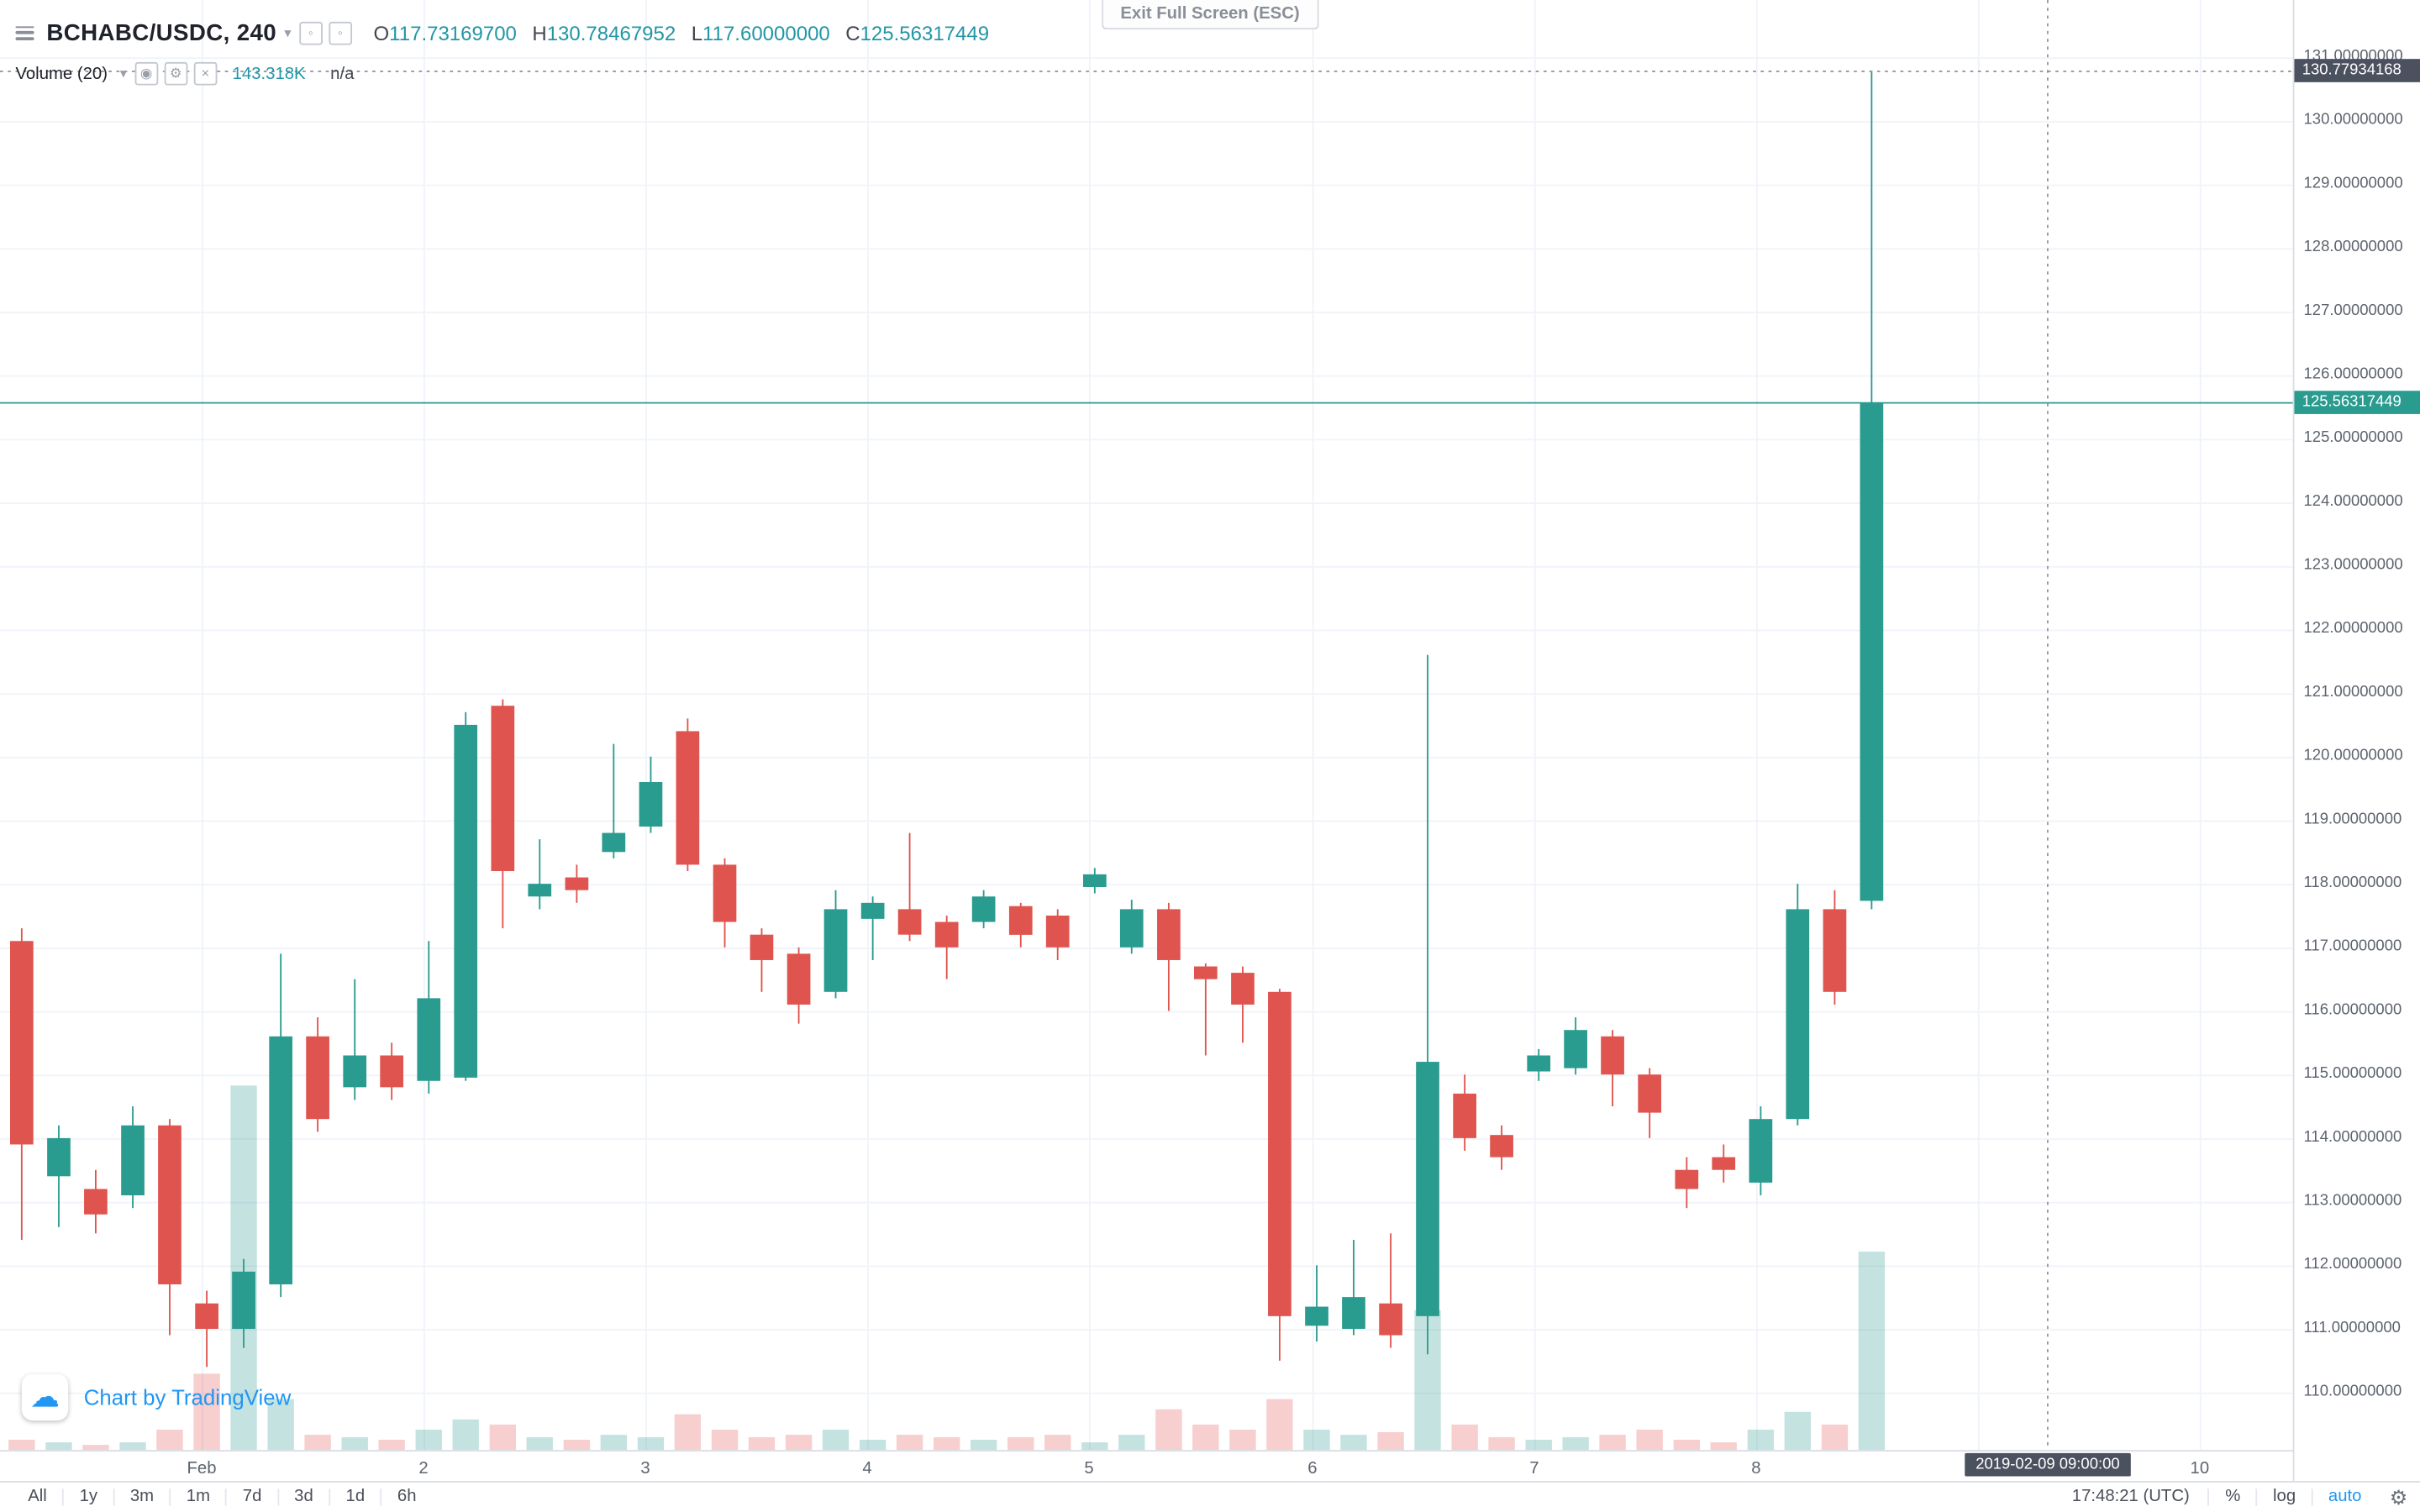  I want to click on range-button-1y: 1y, so click(90, 1497).